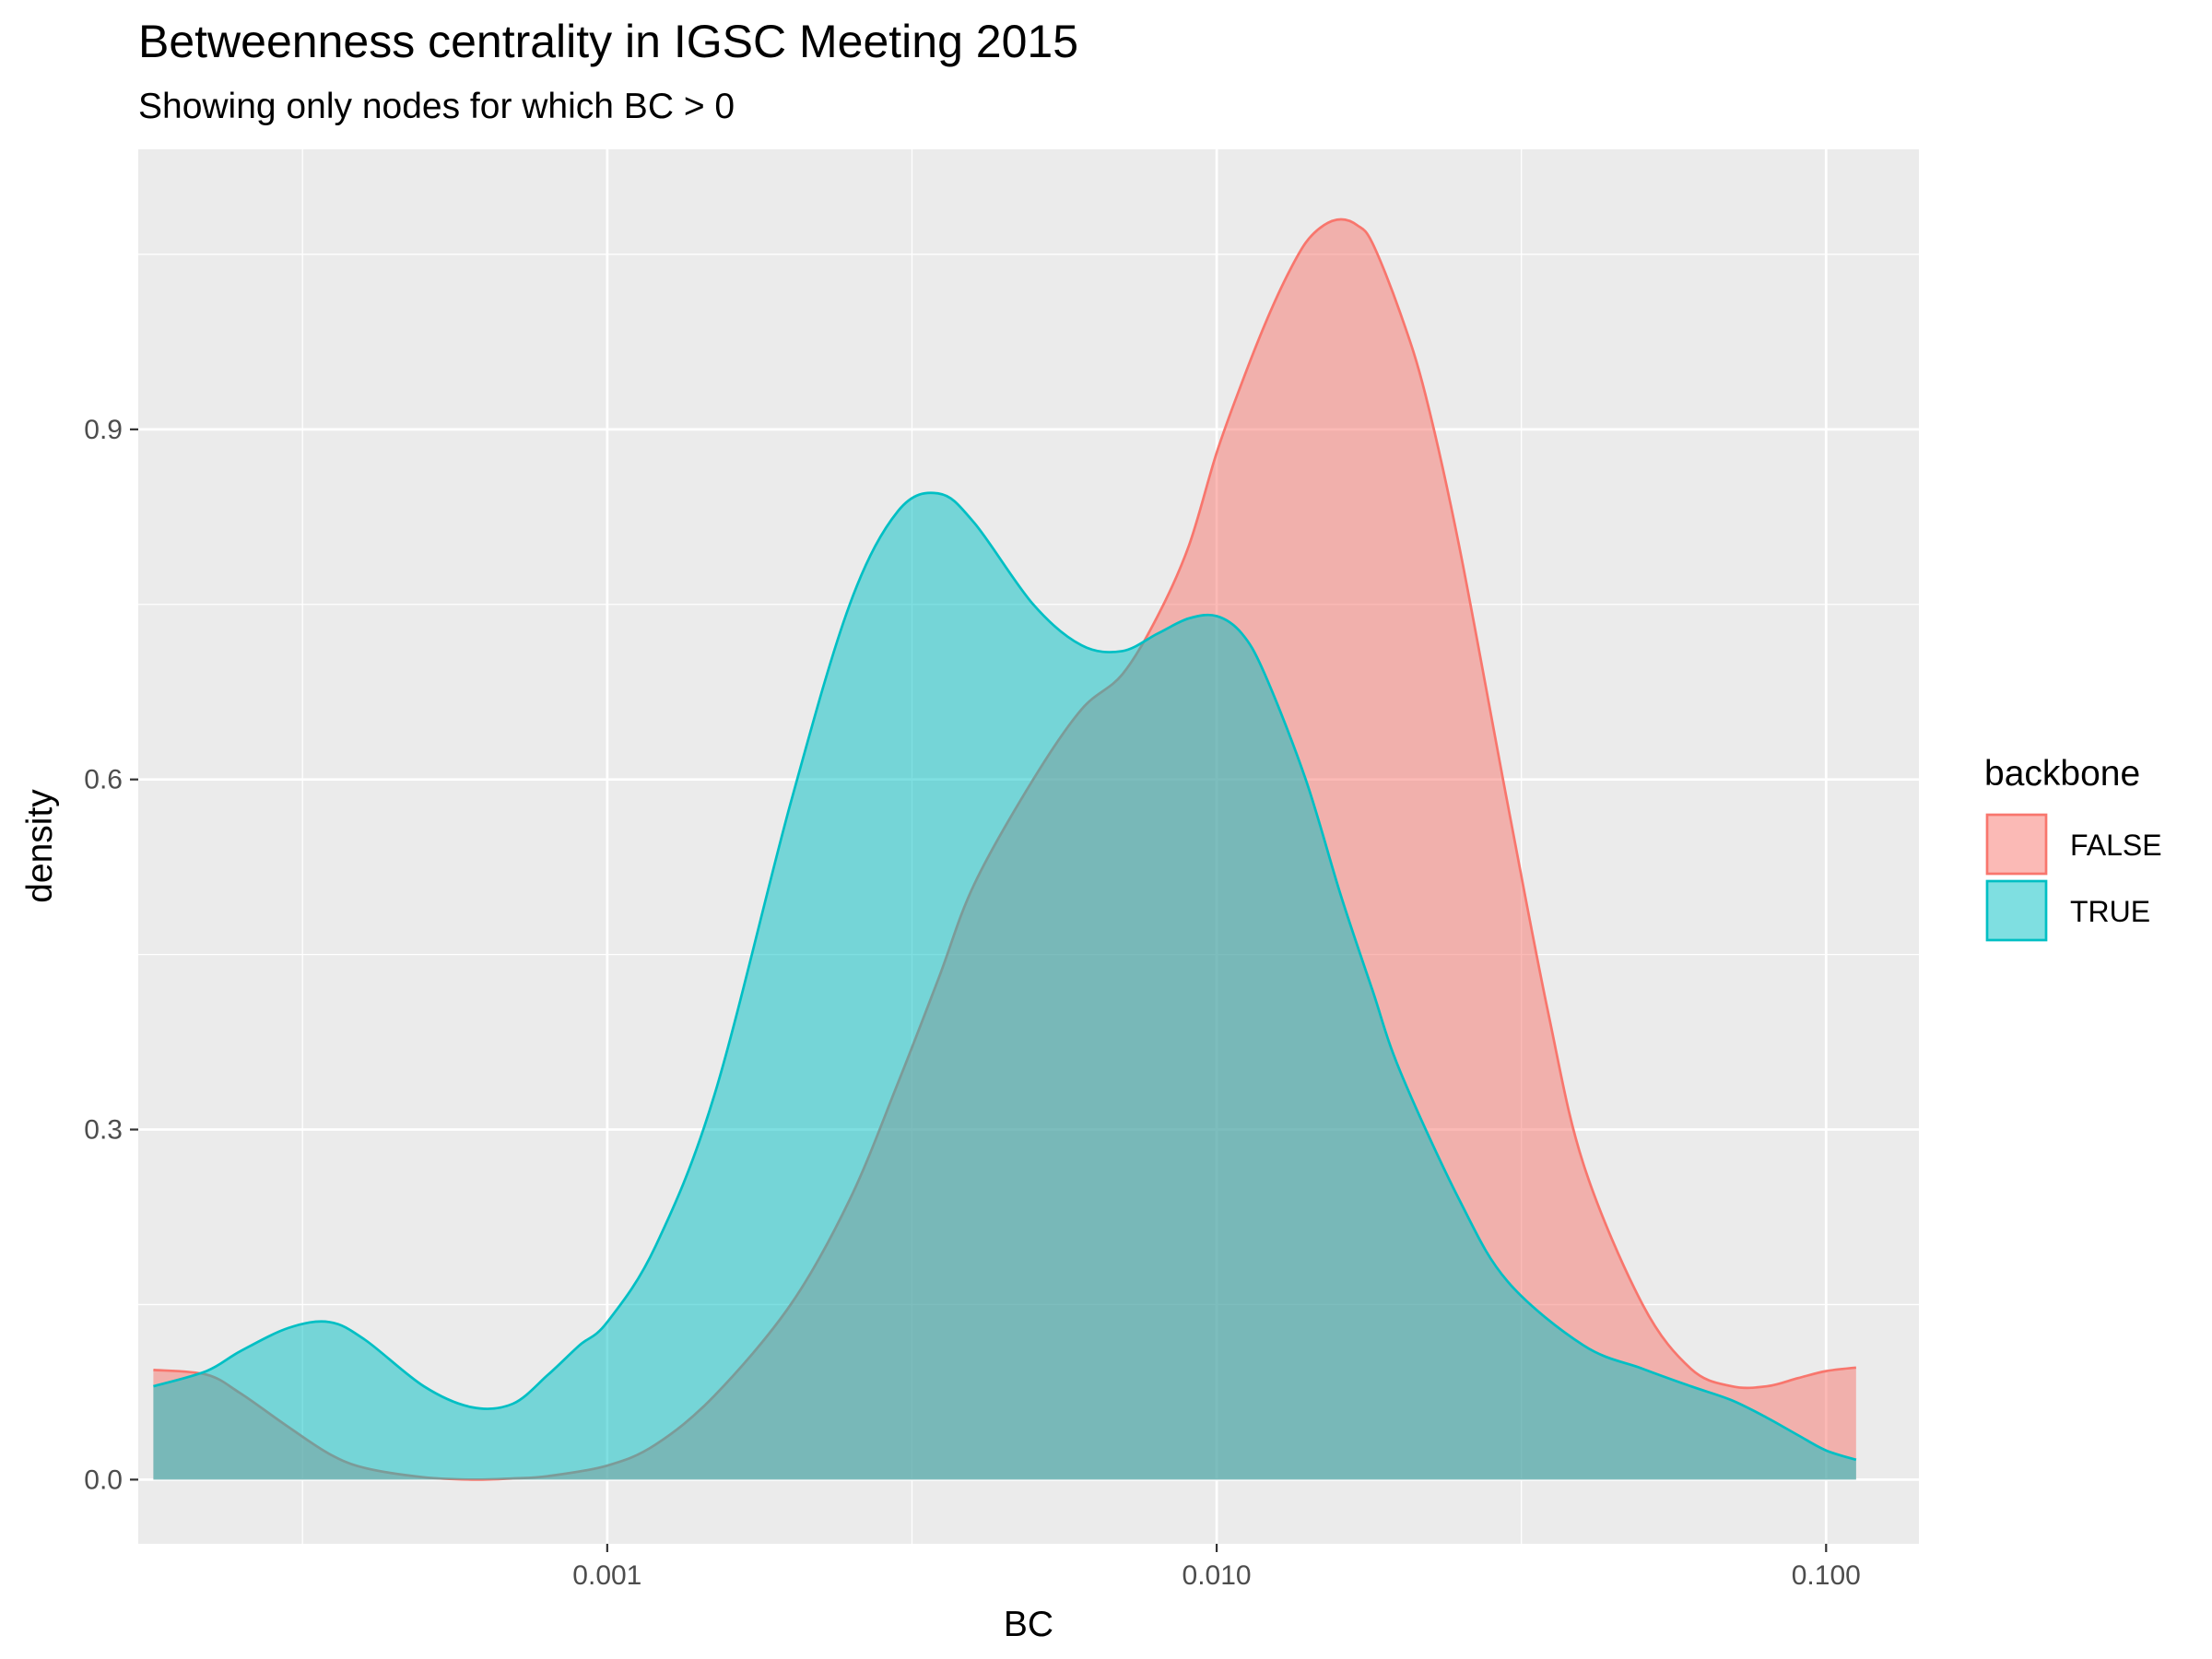 The width and height of the screenshot is (2212, 1659). Describe the element at coordinates (103, 430) in the screenshot. I see `y-tick-label: 0.9` at that location.